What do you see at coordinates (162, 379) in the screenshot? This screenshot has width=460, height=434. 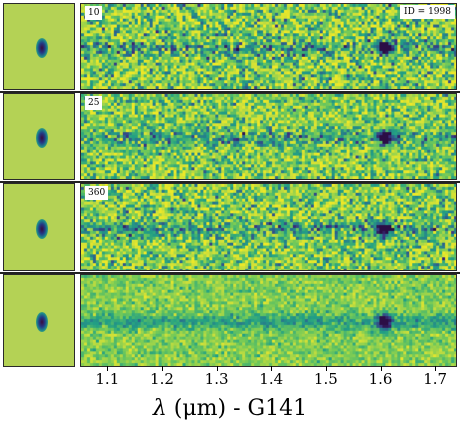 I see `x-tick-label: 1.2` at bounding box center [162, 379].